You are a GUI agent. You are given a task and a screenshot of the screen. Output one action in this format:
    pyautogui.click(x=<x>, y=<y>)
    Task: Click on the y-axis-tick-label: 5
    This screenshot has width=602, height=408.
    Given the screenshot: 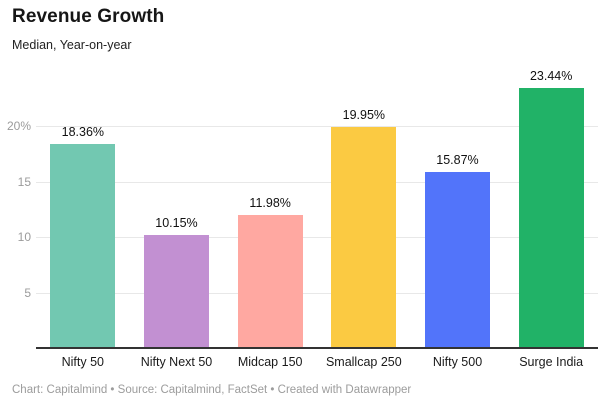 What is the action you would take?
    pyautogui.click(x=27, y=292)
    